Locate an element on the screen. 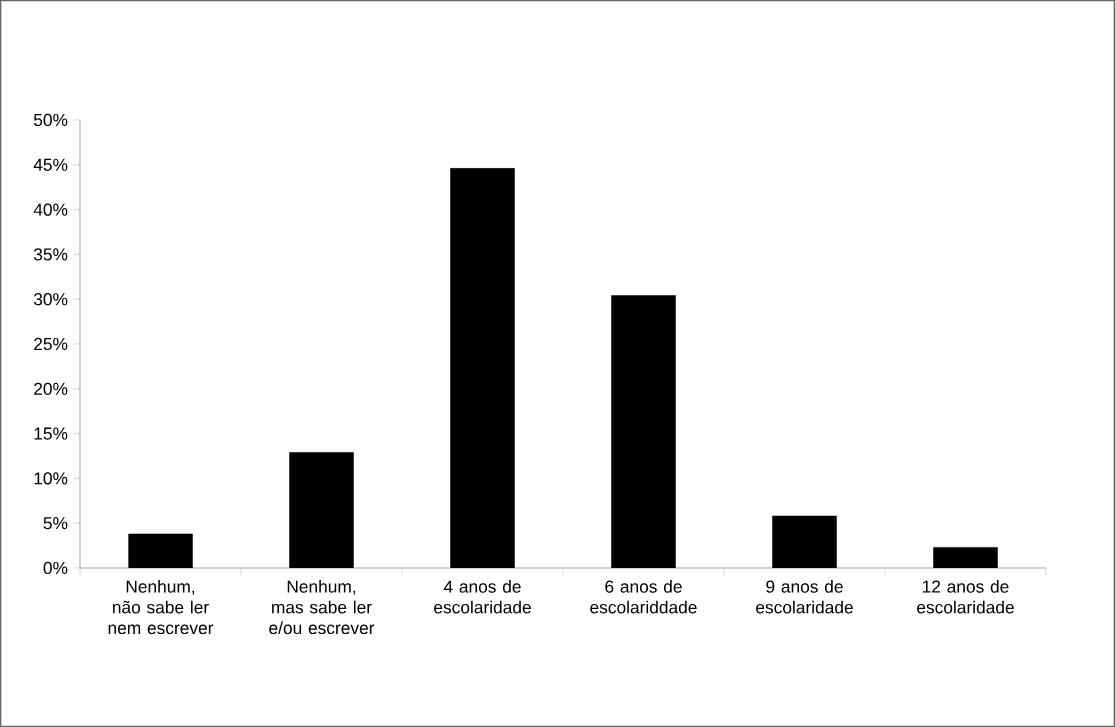 This screenshot has height=727, width=1115. y-tick-label: 5% is located at coordinates (55, 523).